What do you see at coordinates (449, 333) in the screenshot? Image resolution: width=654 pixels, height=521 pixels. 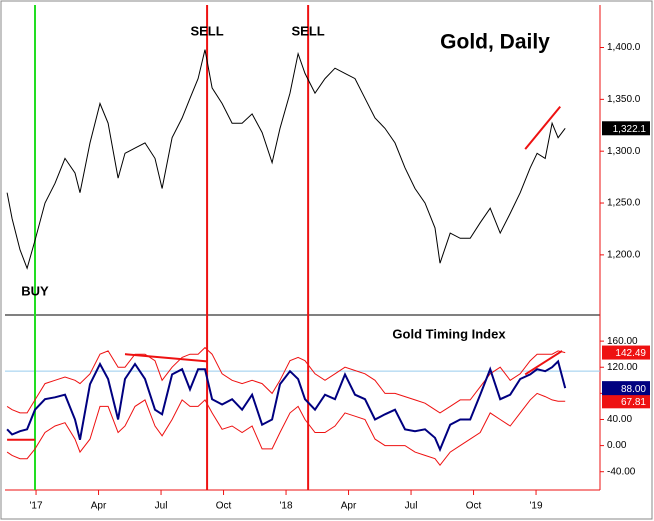 I see `panel-title: Gold Timing Index` at bounding box center [449, 333].